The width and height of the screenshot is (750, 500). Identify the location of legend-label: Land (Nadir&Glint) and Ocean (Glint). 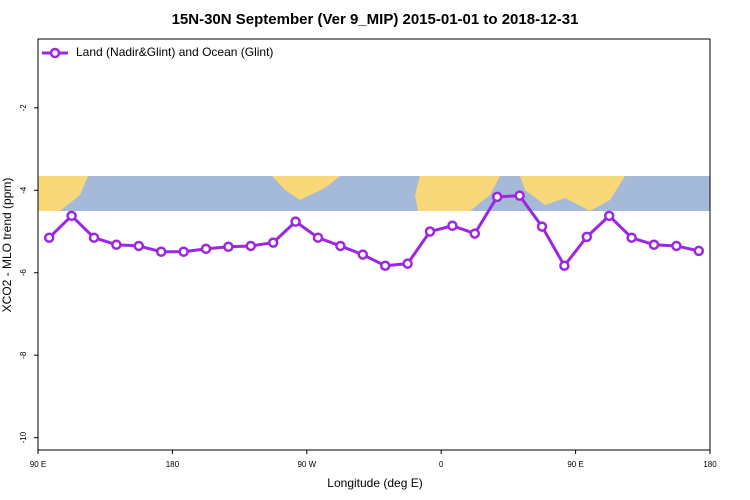
(174, 52).